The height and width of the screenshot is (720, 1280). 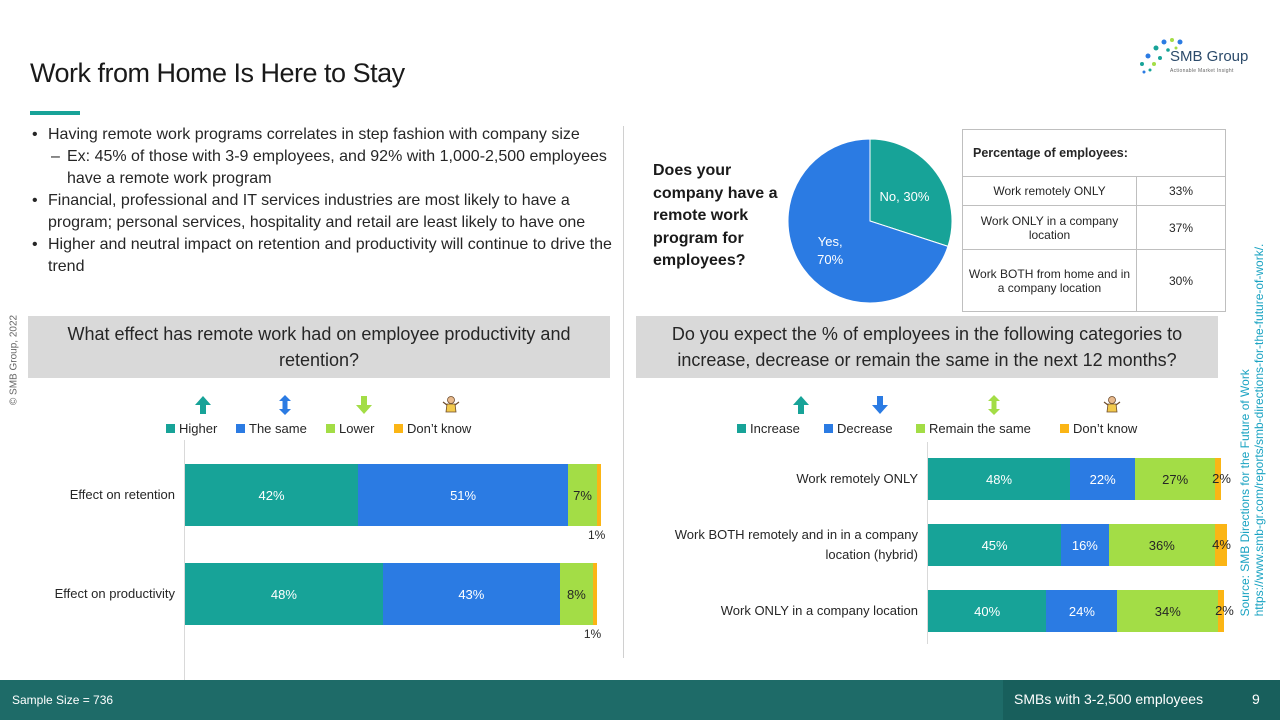 I want to click on legend-item: Decrease, so click(x=858, y=428).